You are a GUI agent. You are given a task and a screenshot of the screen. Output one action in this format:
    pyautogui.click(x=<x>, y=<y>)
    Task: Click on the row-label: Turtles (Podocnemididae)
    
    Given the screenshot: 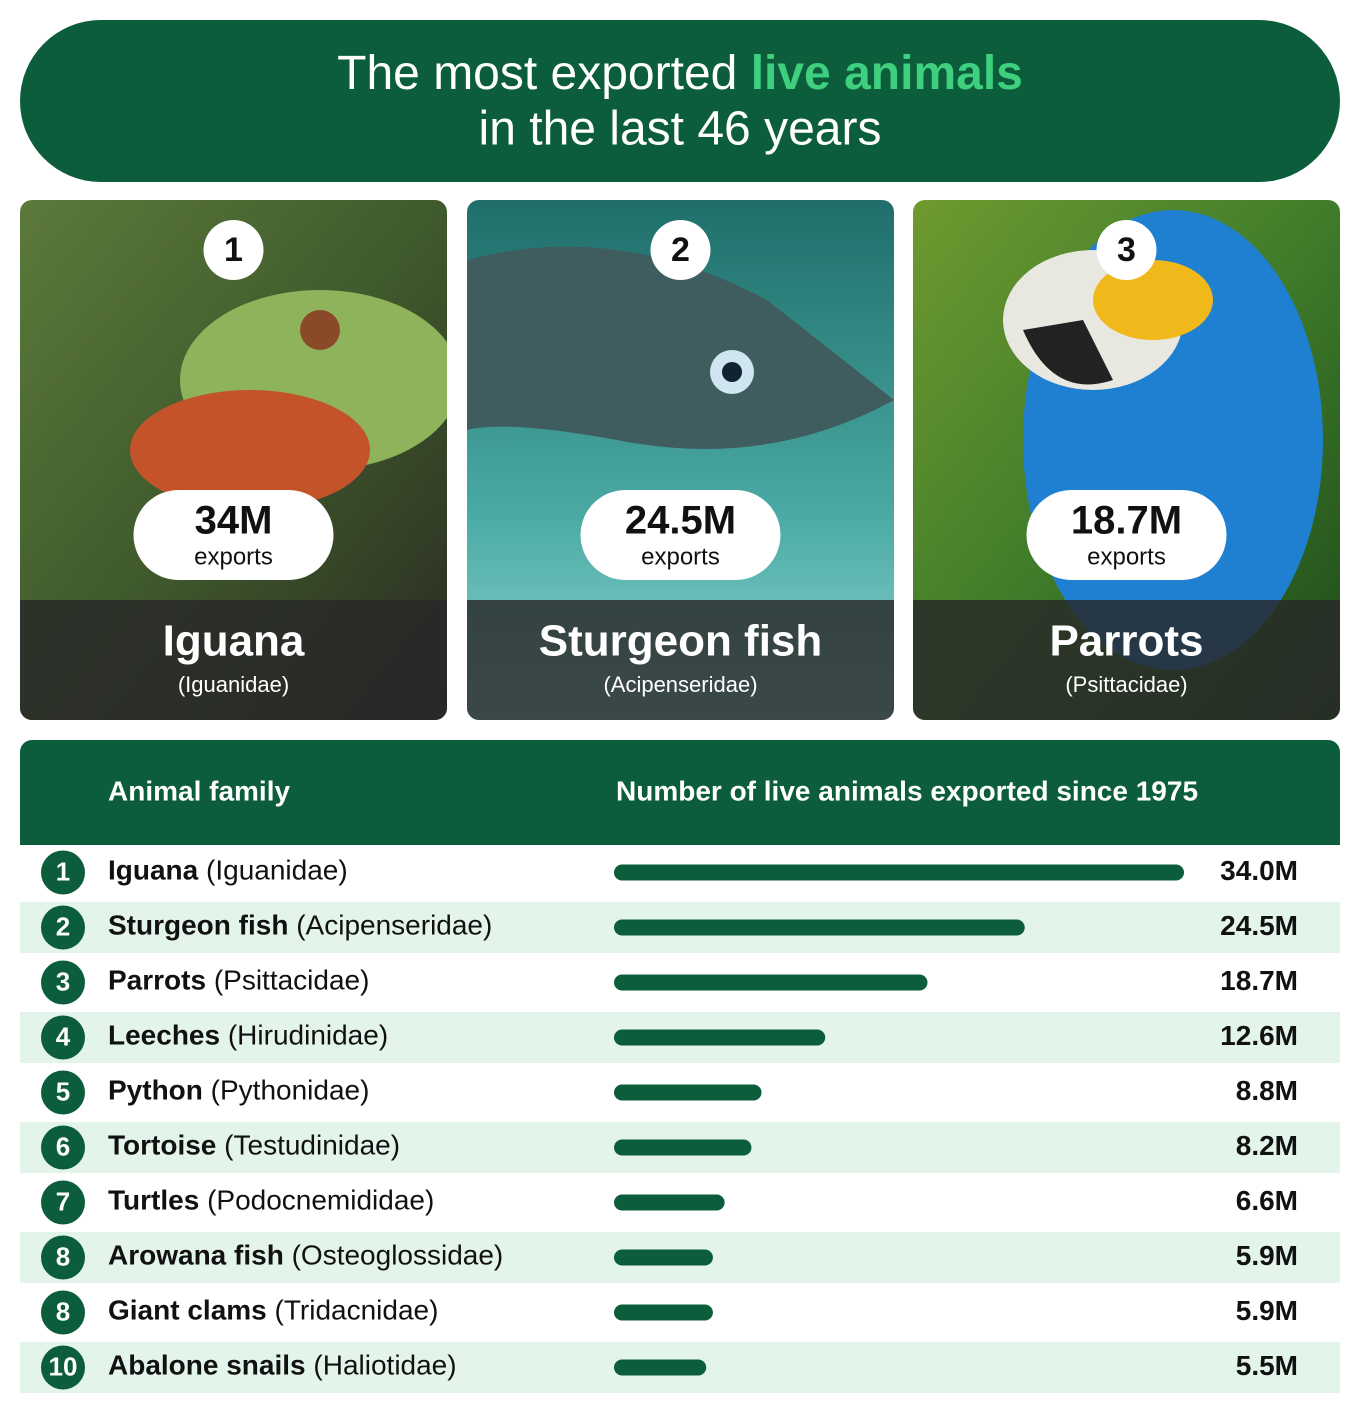 What is the action you would take?
    pyautogui.click(x=271, y=1200)
    